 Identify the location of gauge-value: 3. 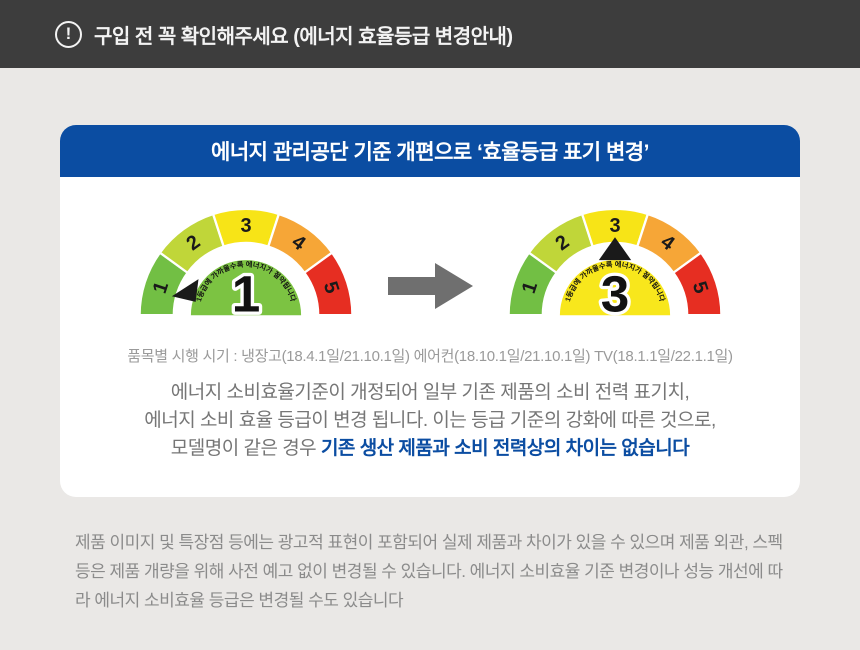
(614, 293).